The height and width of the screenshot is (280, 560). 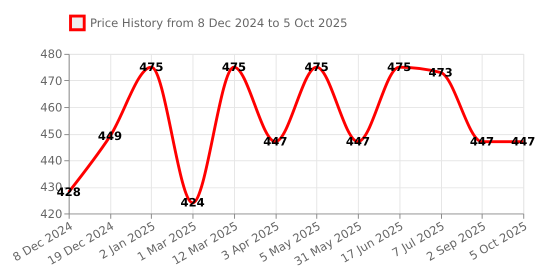 I want to click on y-tick-label: 480, so click(x=51, y=54).